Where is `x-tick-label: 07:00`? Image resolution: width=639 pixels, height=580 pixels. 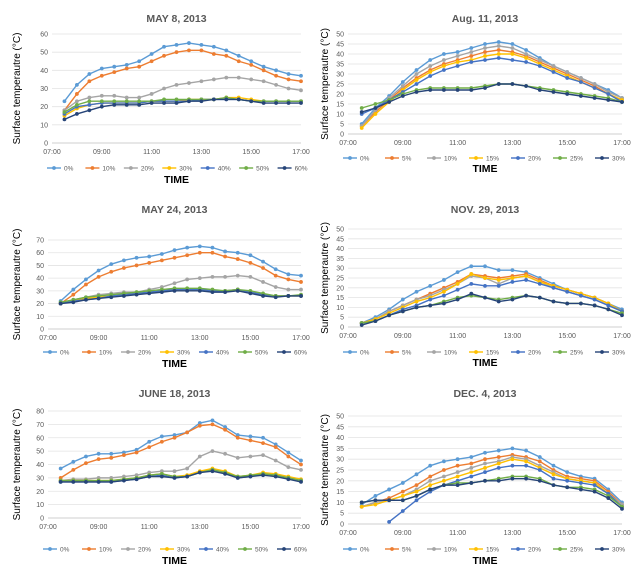 x-tick-label: 07:00 is located at coordinates (348, 336).